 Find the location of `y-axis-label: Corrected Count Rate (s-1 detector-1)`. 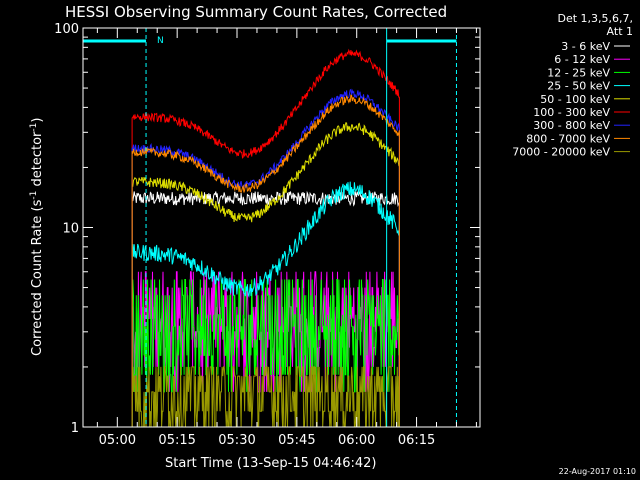

y-axis-label: Corrected Count Rate (s-1 detector-1) is located at coordinates (37, 237).